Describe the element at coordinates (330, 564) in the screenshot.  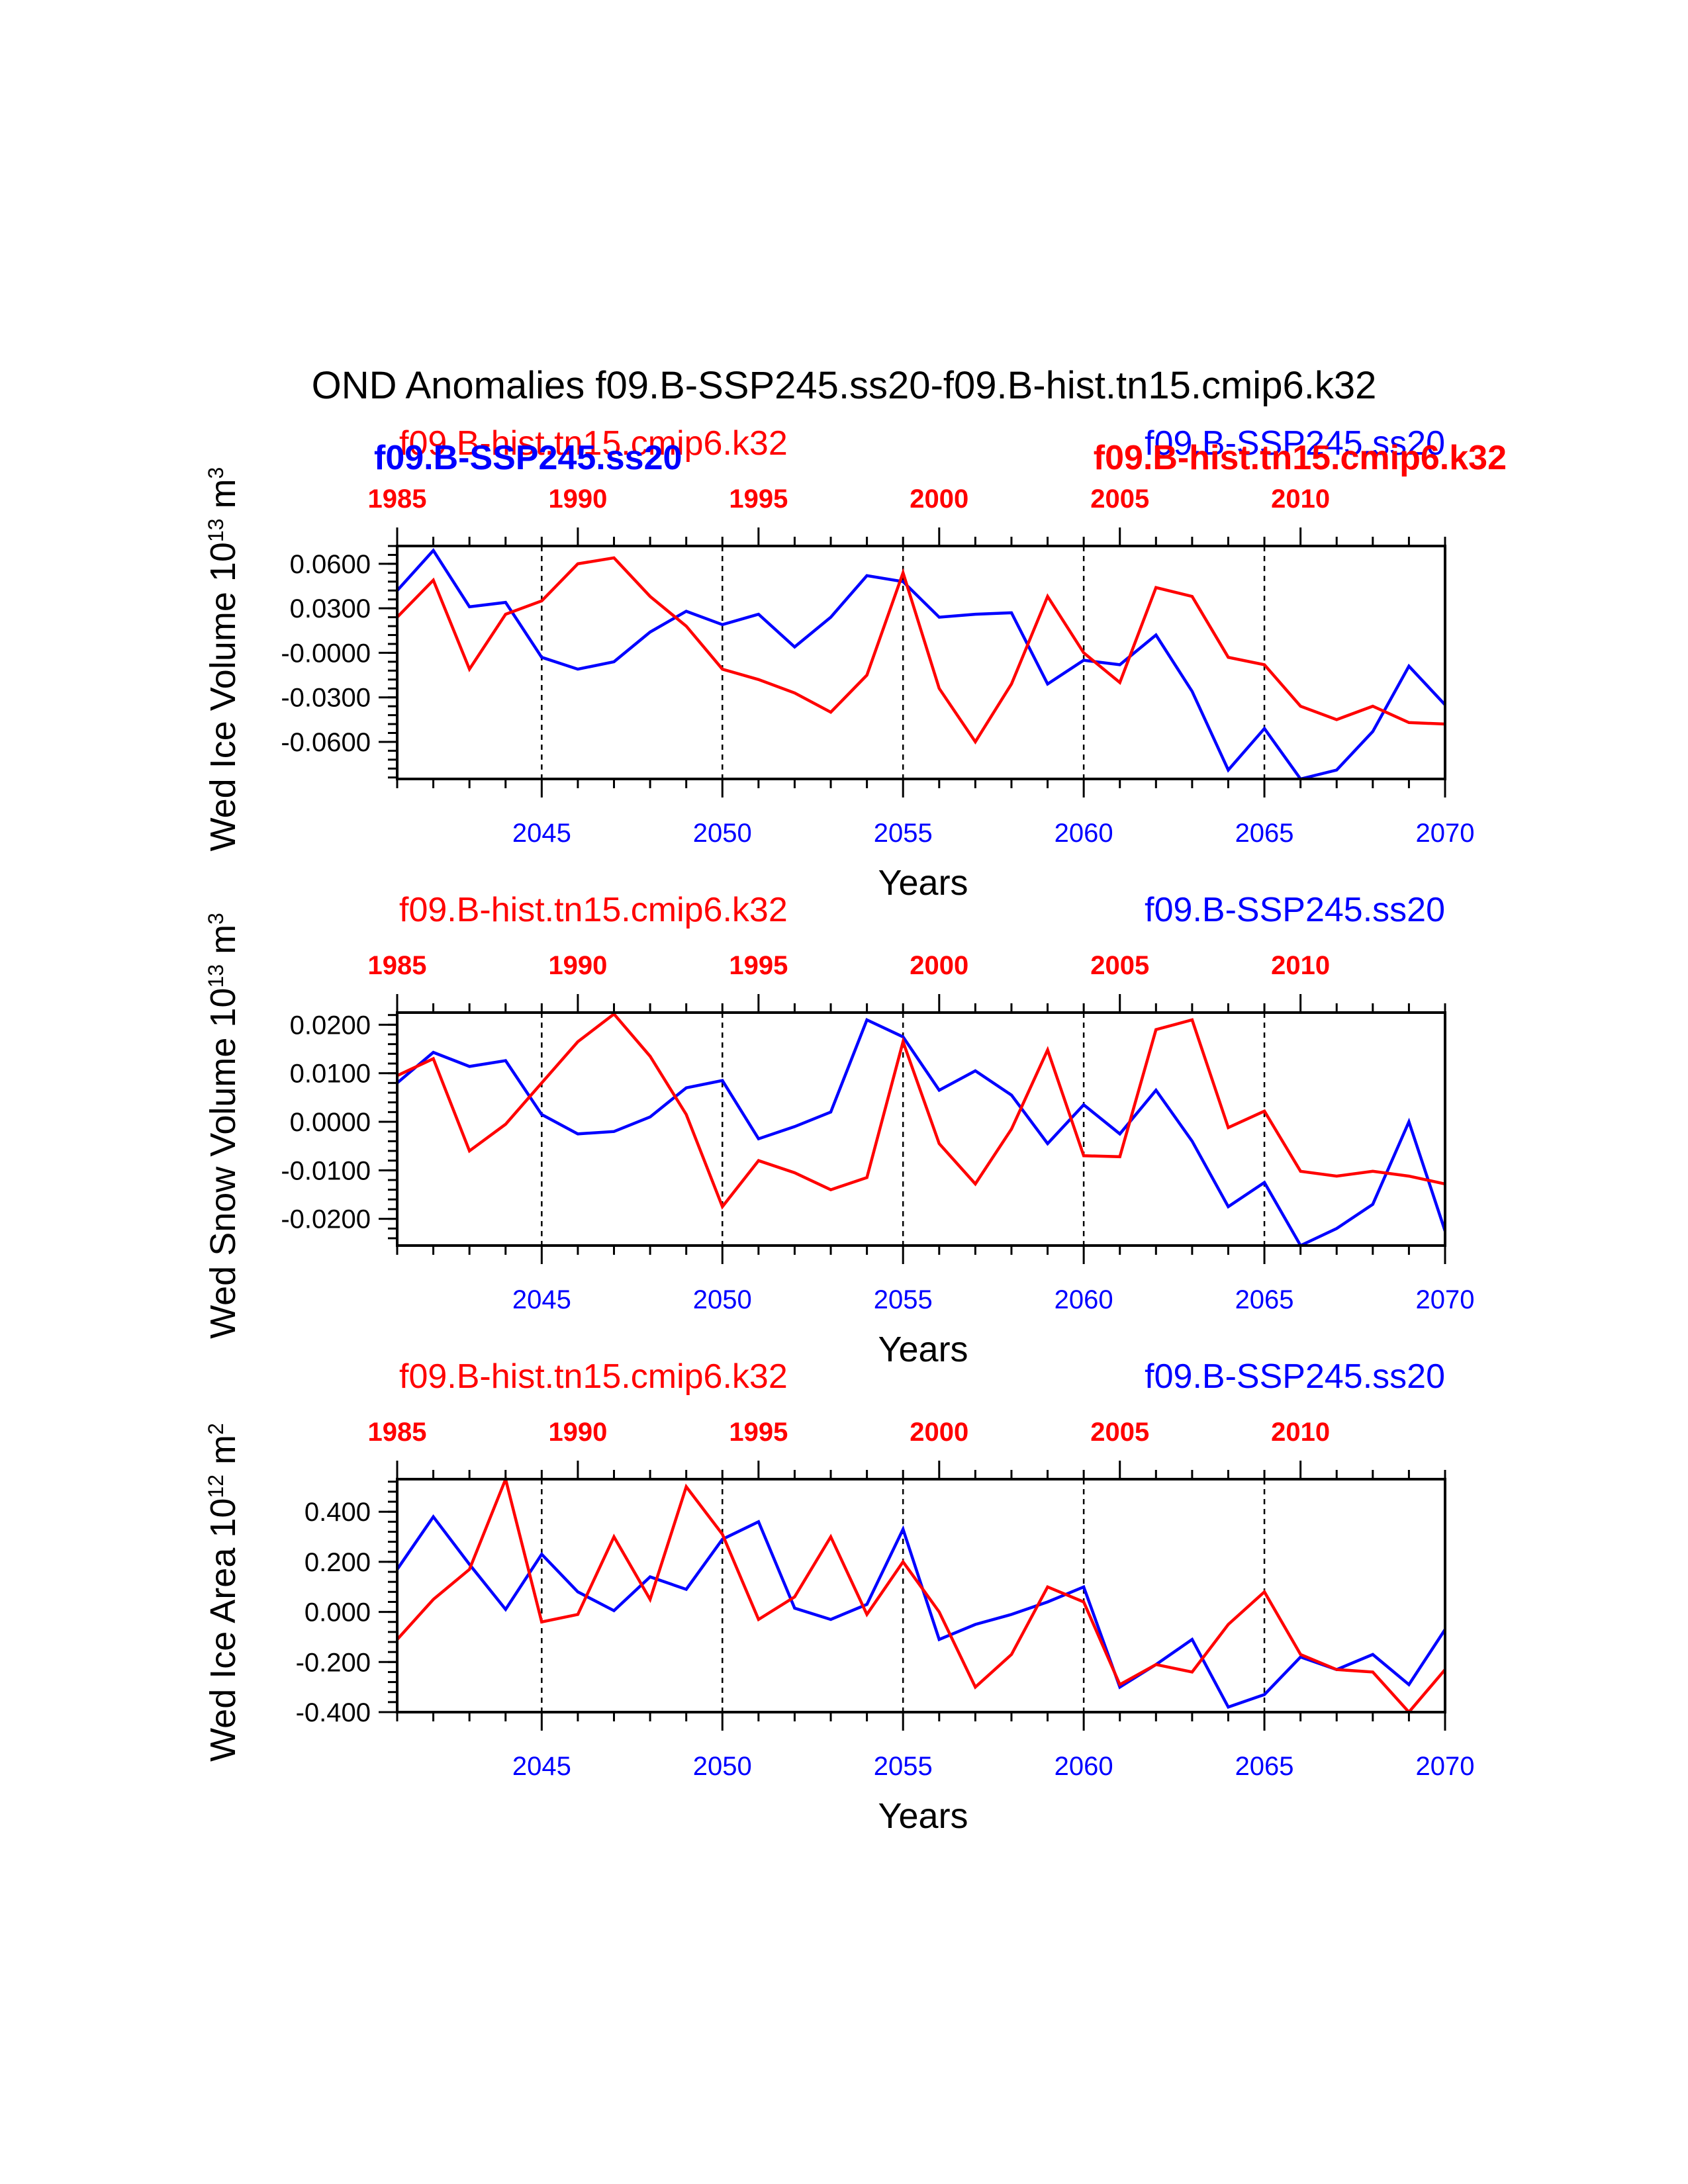
I see `y-tick-label: 0.0600` at that location.